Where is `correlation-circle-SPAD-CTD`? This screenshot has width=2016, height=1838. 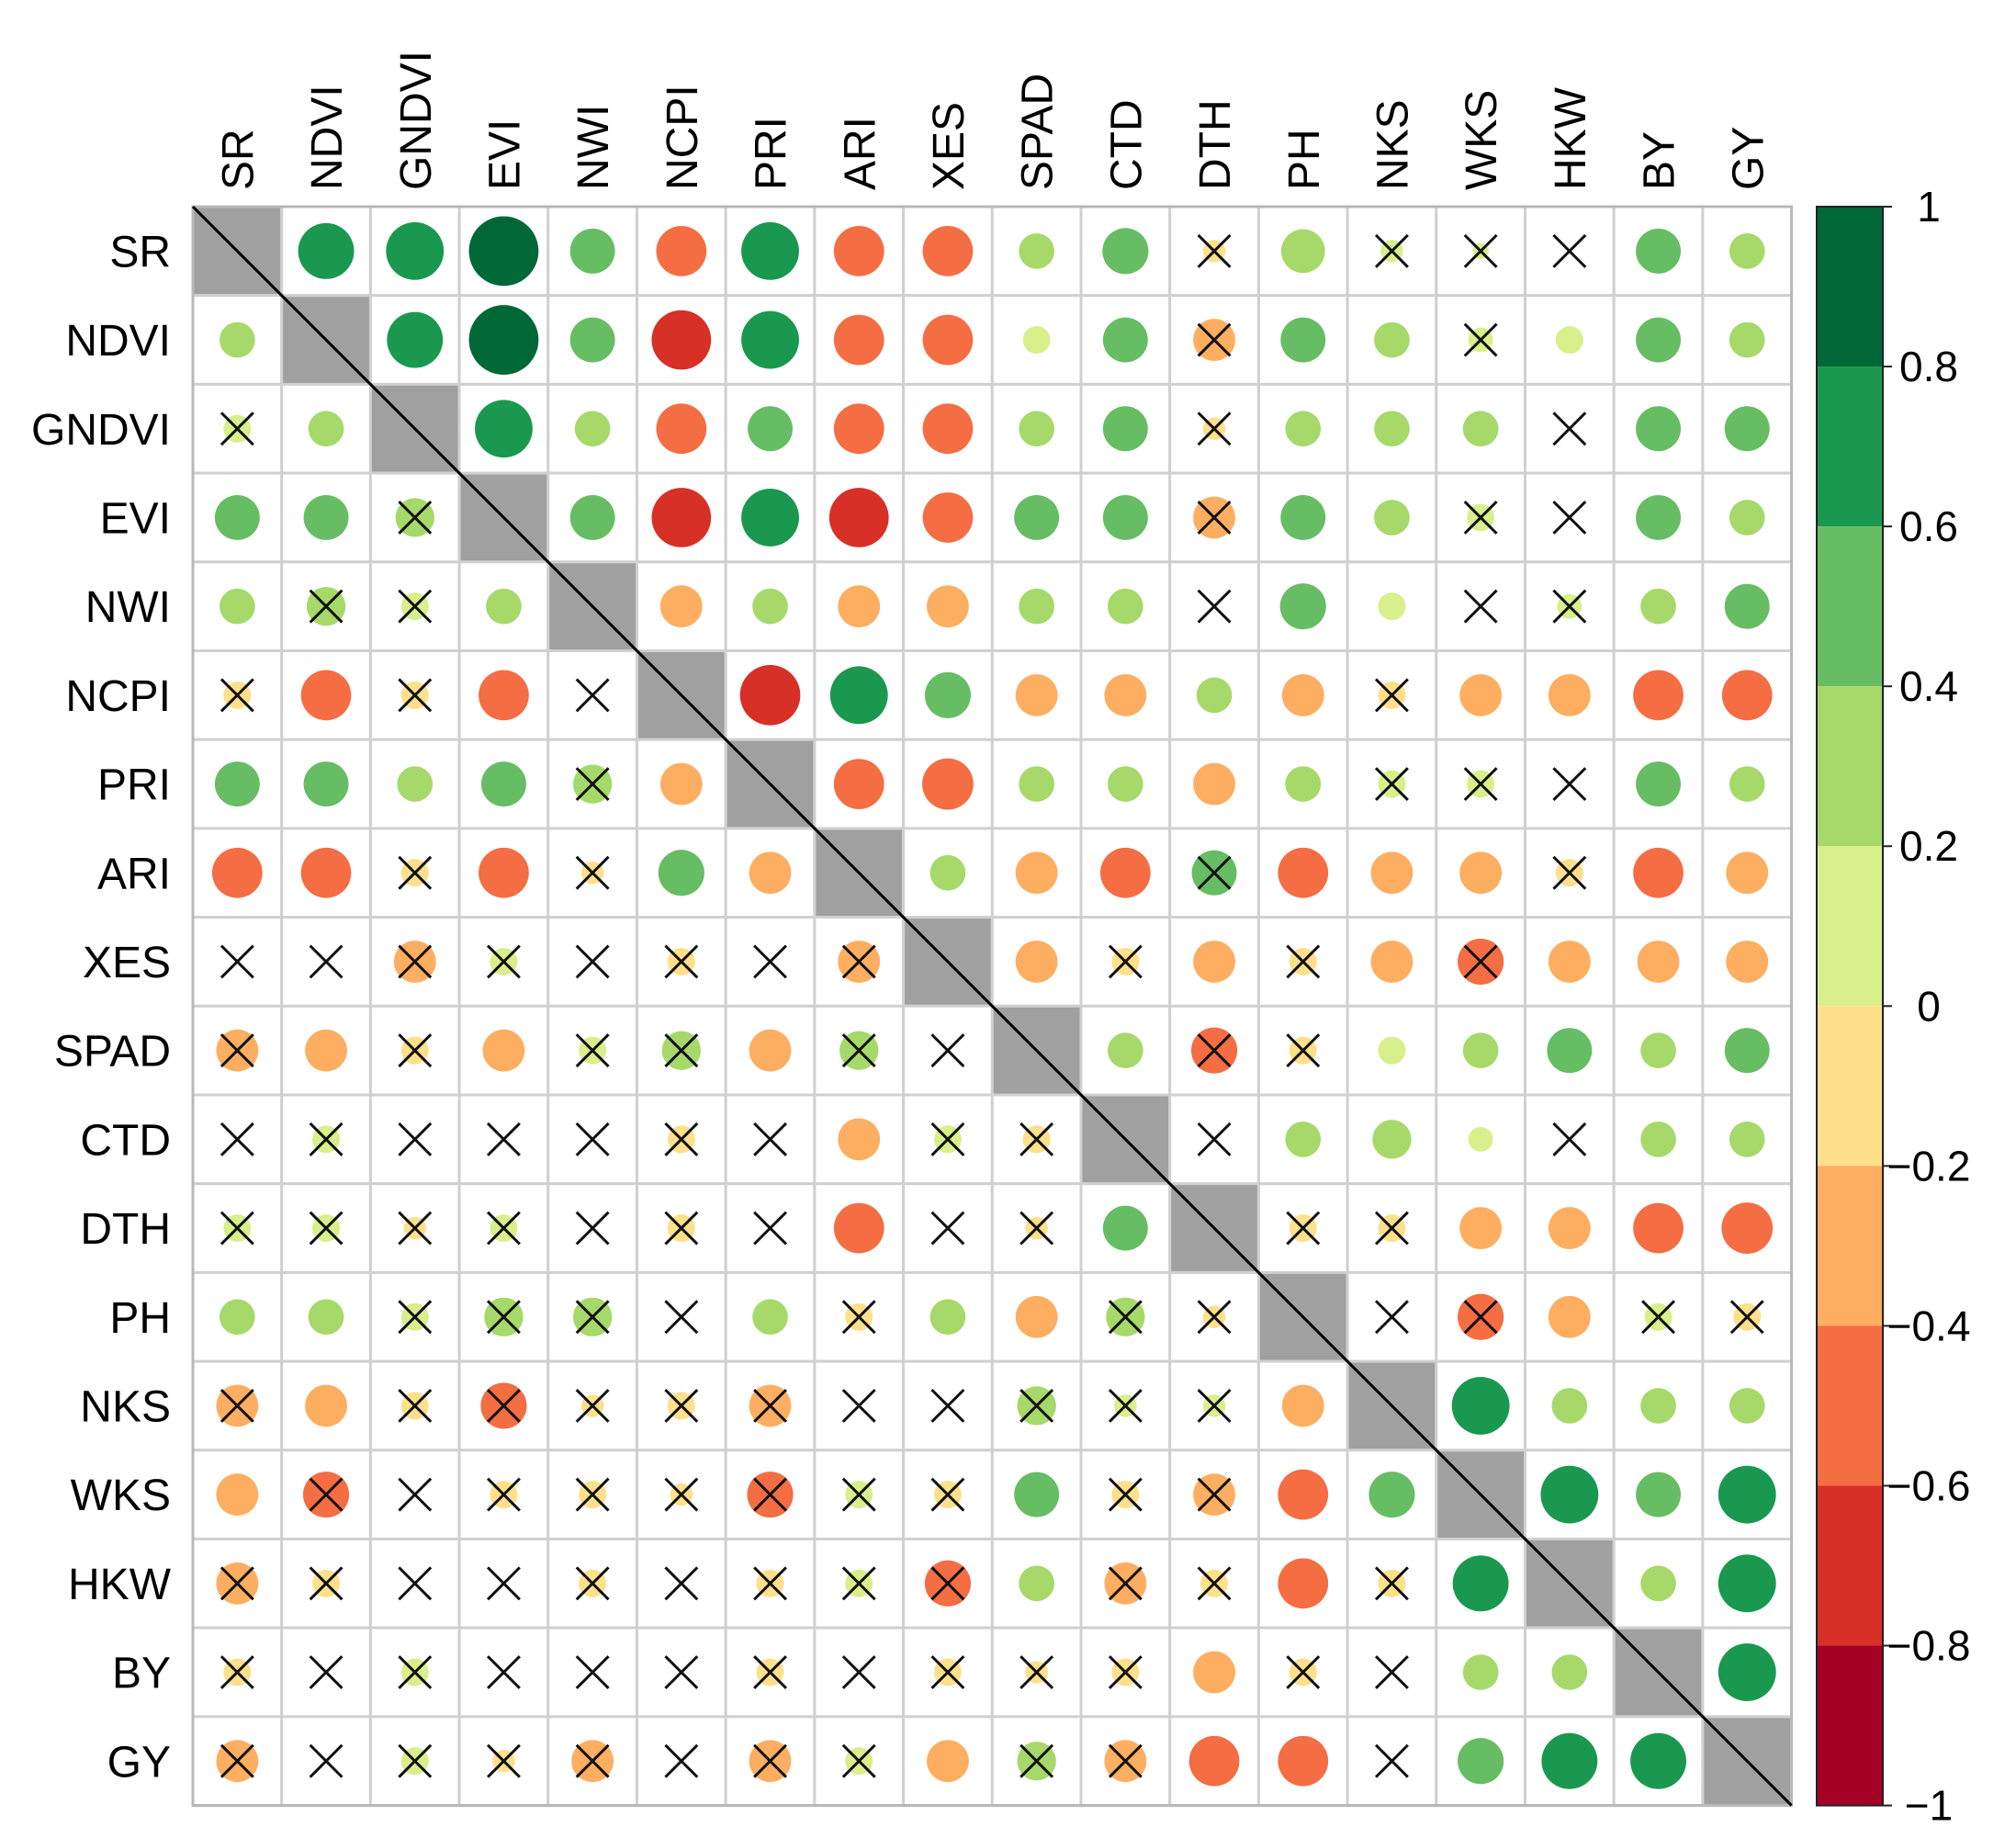
correlation-circle-SPAD-CTD is located at coordinates (1125, 1050).